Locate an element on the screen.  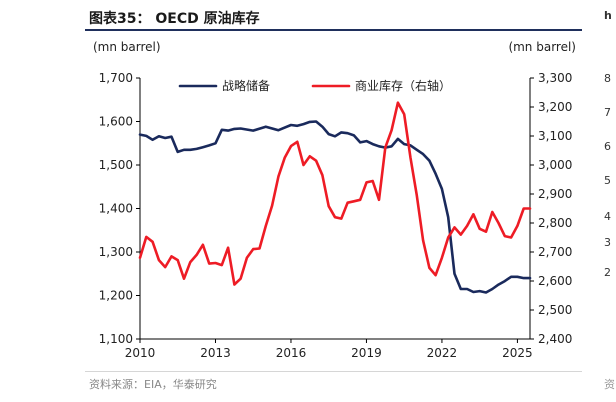
right-y-tick-label: 3,200 is located at coordinates (555, 107).